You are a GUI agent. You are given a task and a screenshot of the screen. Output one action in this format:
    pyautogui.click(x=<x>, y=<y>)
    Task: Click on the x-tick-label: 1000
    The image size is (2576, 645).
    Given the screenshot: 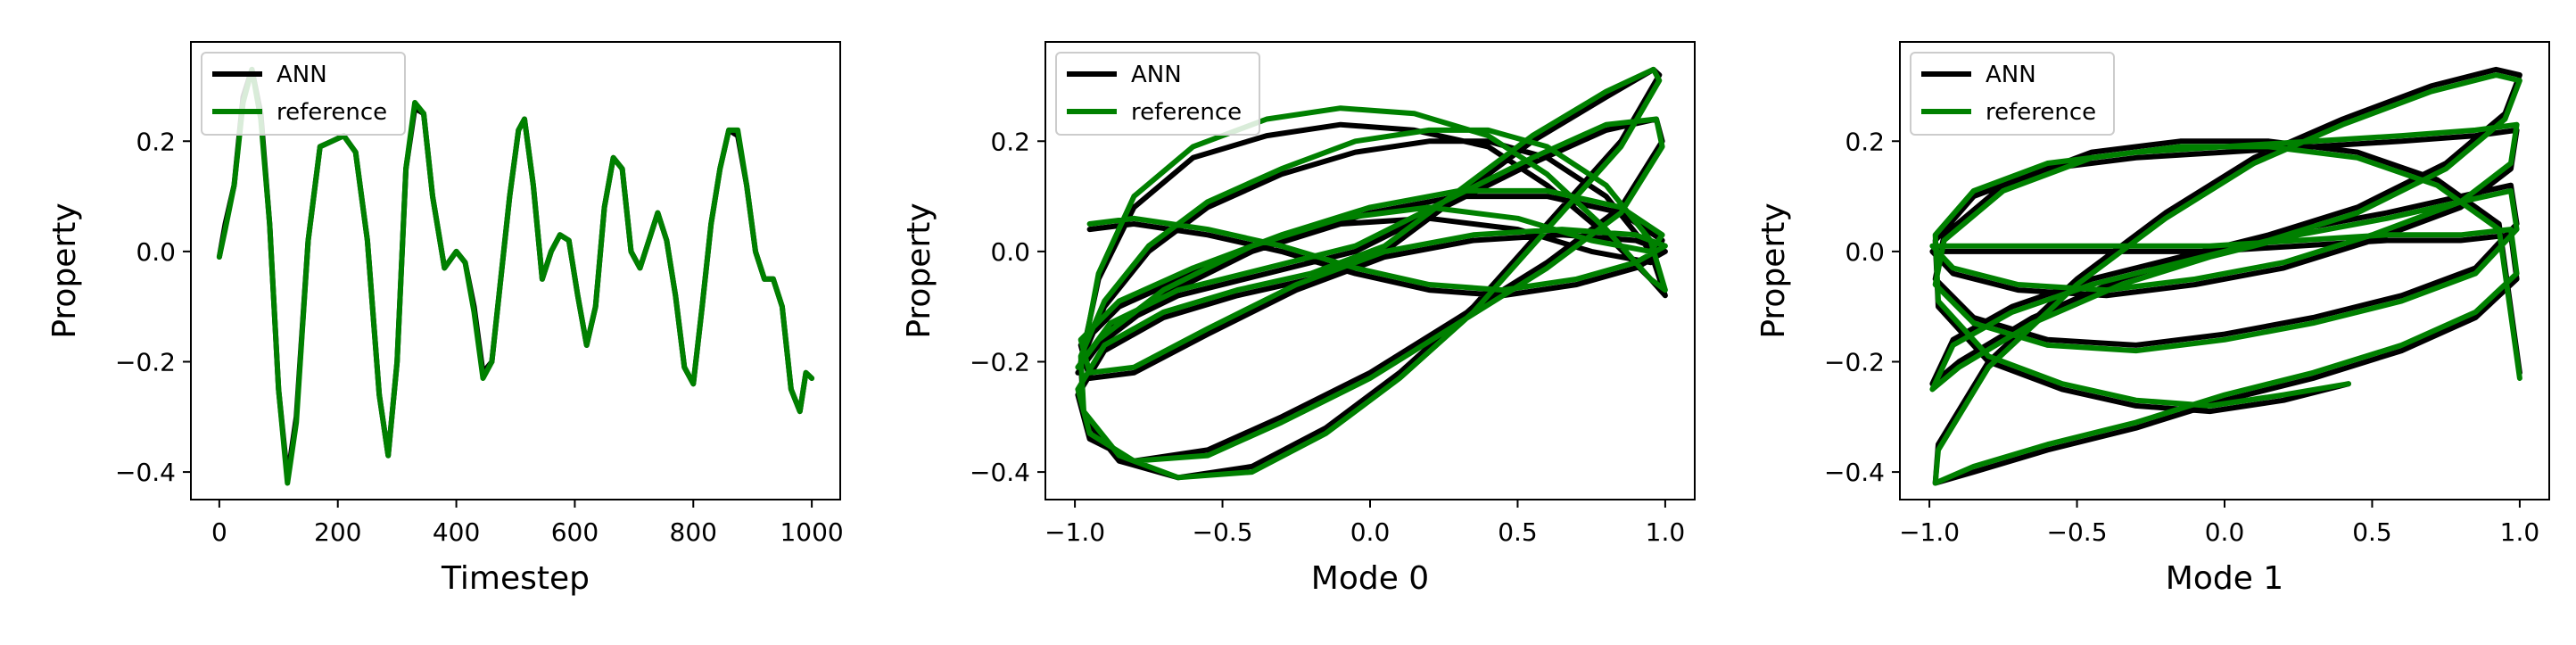 What is the action you would take?
    pyautogui.click(x=812, y=532)
    